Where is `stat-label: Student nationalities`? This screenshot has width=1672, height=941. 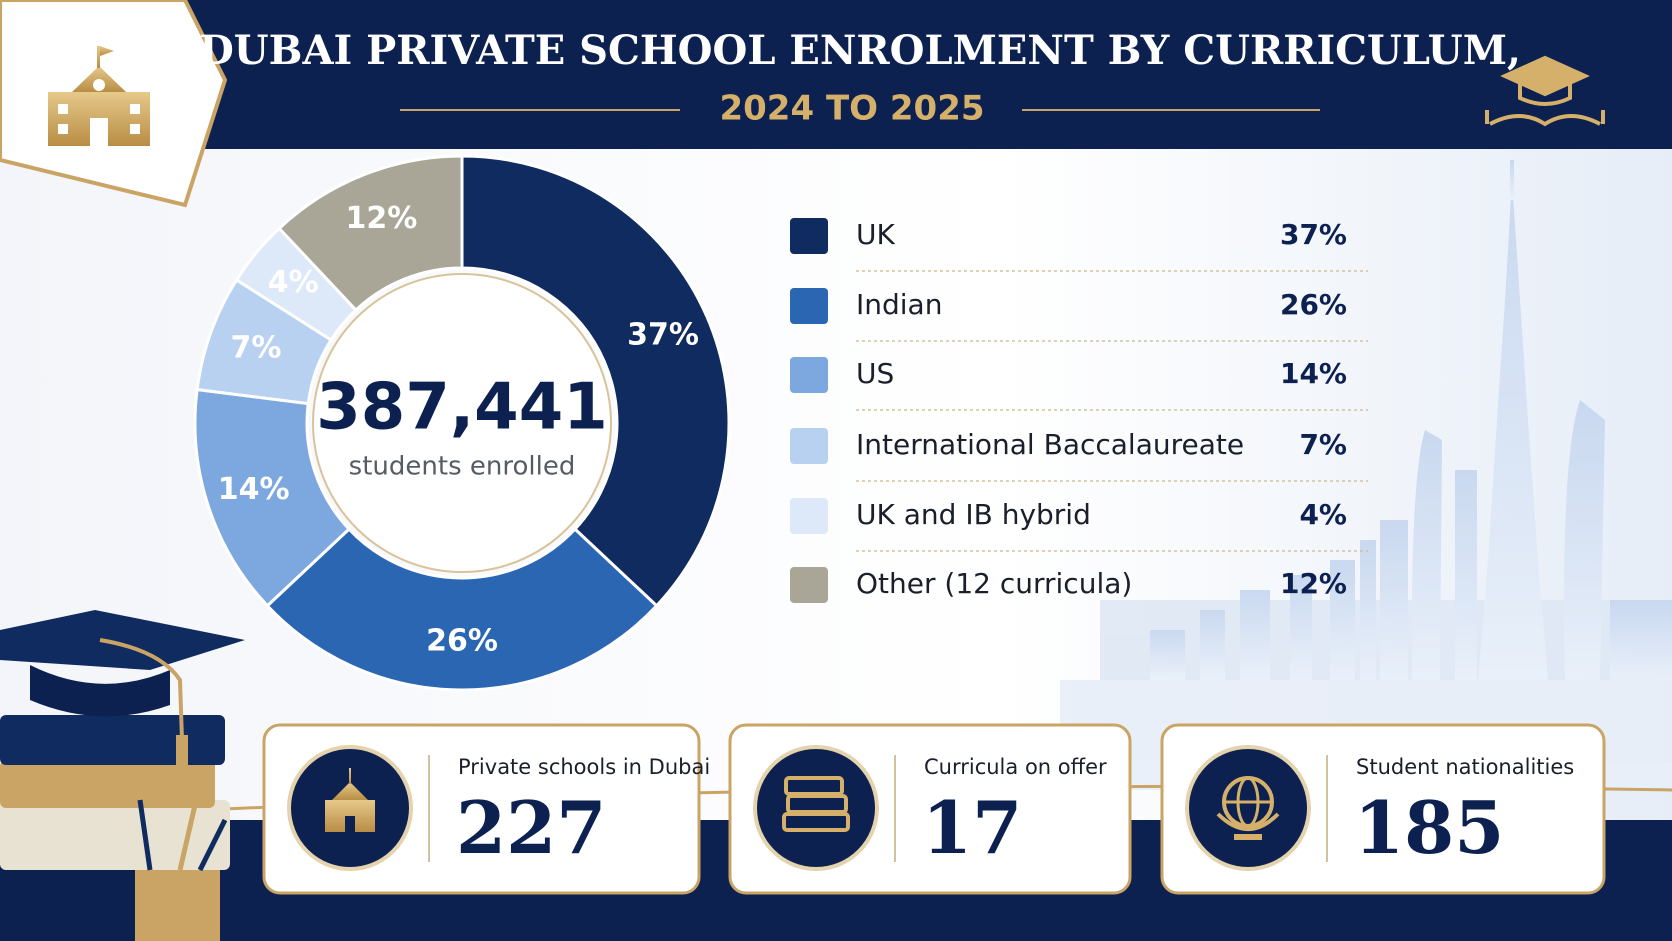
stat-label: Student nationalities is located at coordinates (1465, 767).